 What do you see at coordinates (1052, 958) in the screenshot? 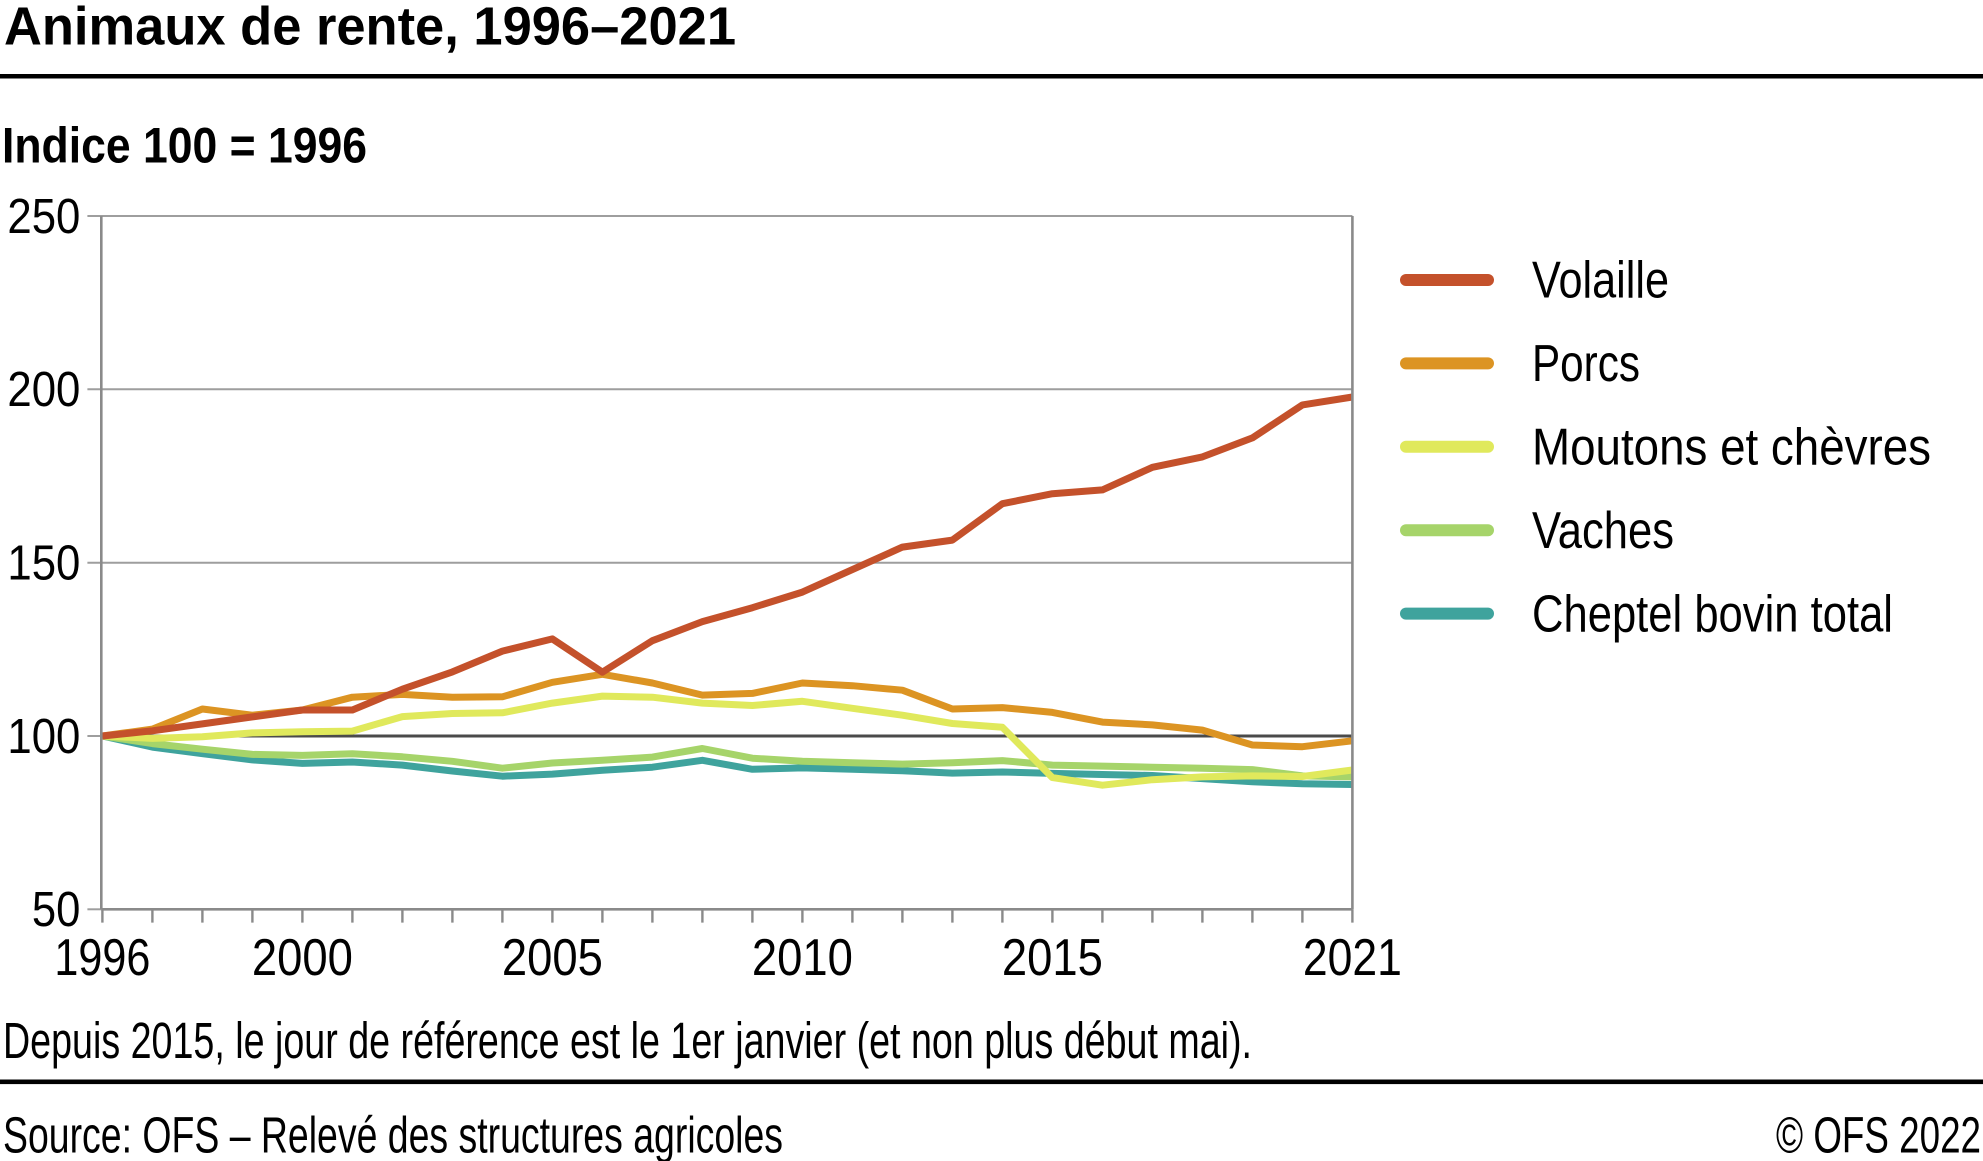
I see `svg-text: 2015` at bounding box center [1052, 958].